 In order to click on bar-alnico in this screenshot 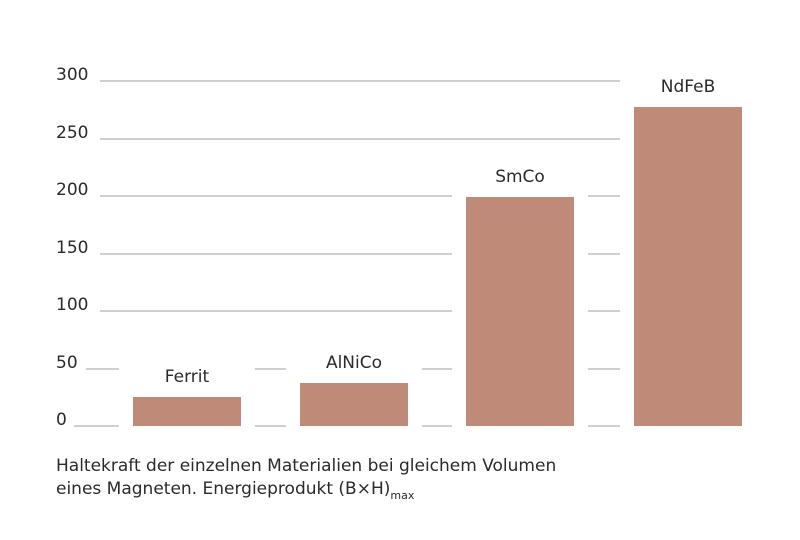, I will do `click(354, 404)`.